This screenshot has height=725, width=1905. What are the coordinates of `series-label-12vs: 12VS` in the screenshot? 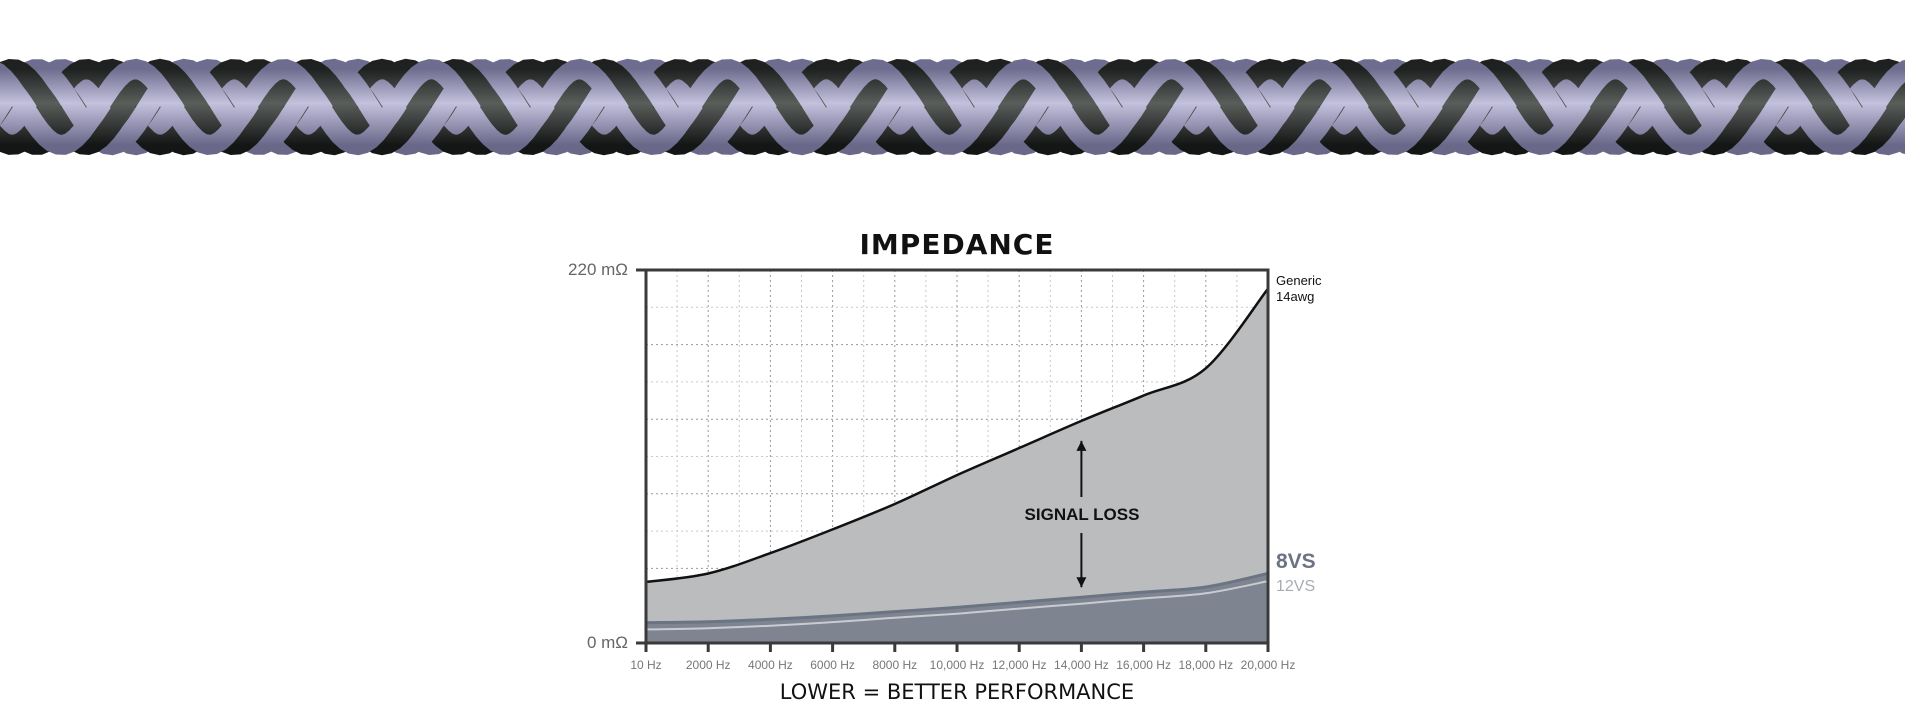 It's located at (1295, 586).